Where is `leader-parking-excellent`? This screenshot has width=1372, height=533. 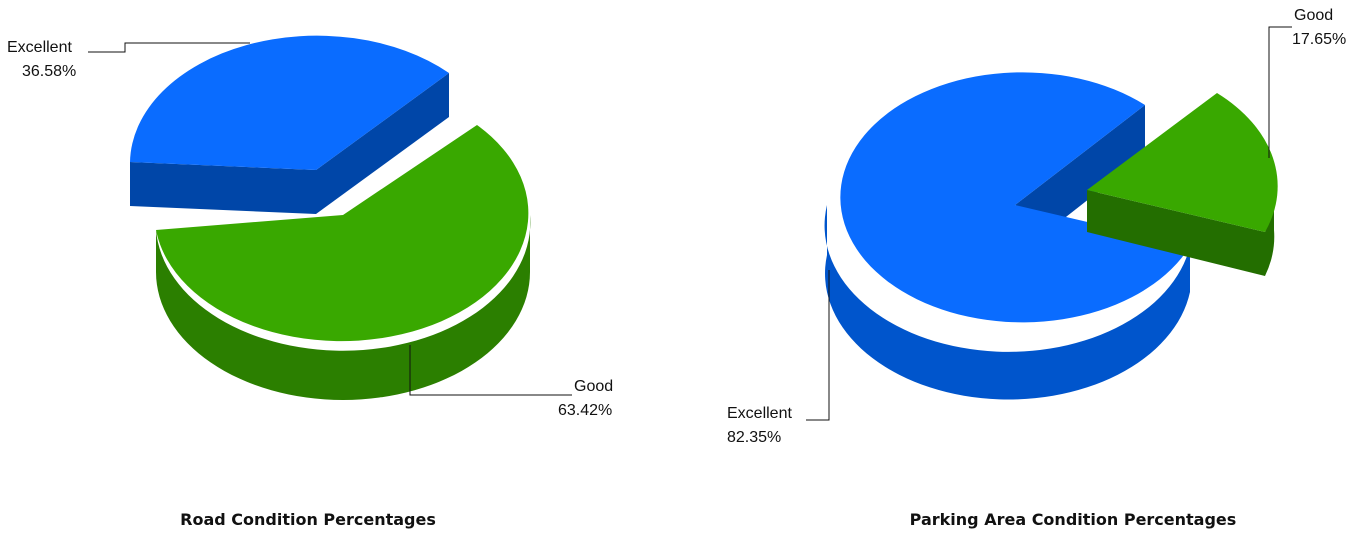
leader-parking-excellent is located at coordinates (818, 345).